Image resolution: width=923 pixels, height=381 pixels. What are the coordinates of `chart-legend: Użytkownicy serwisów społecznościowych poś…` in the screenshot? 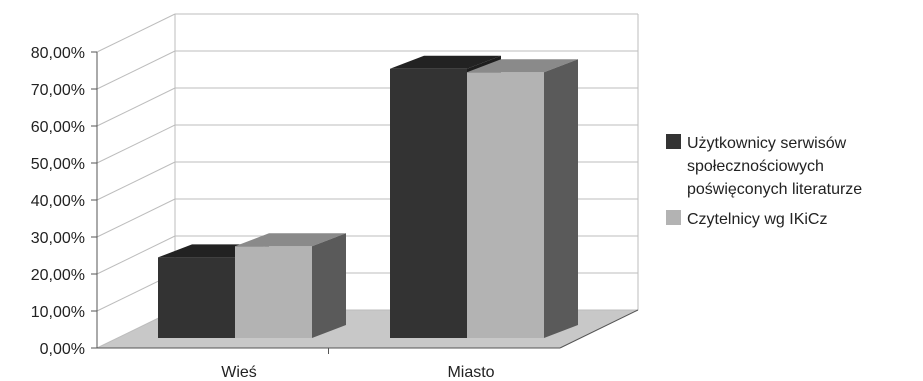 It's located at (764, 181).